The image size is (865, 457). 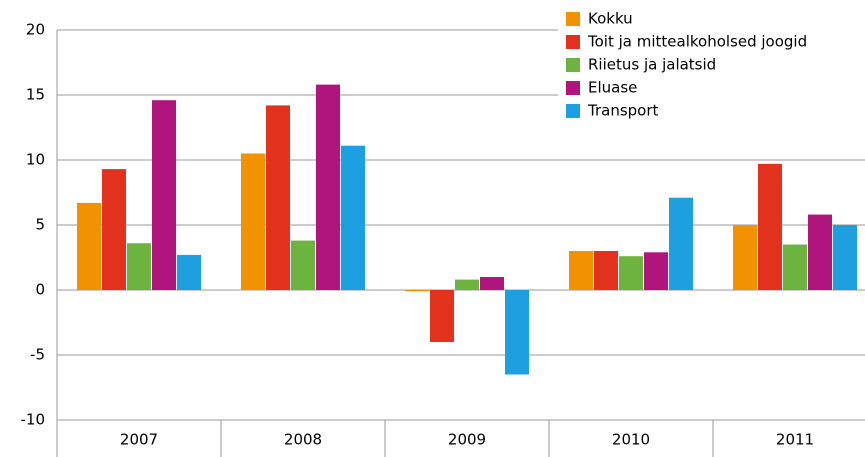 What do you see at coordinates (40, 290) in the screenshot?
I see `y-tick-label: 0` at bounding box center [40, 290].